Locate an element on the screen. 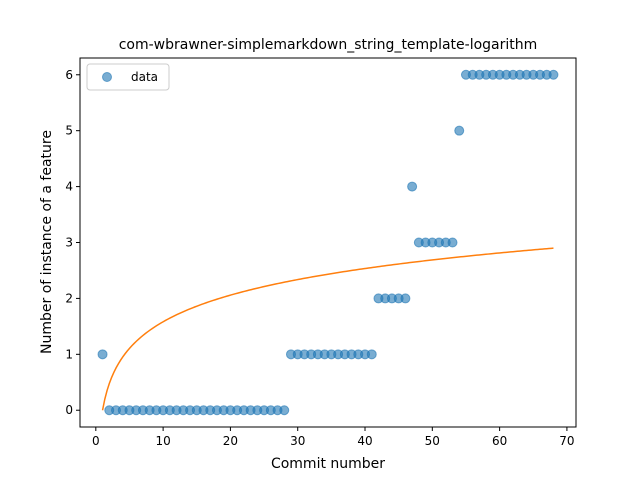 Image resolution: width=640 pixels, height=480 pixels. y-axis-ticks: 0 1 2 3 4 5 6 is located at coordinates (72, 242).